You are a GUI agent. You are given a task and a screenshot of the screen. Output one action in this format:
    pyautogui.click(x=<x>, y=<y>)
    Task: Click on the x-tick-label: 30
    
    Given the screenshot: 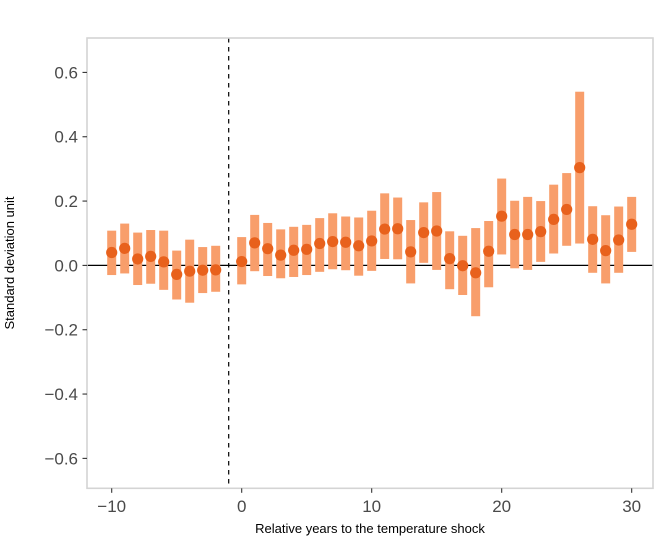 What is the action you would take?
    pyautogui.click(x=631, y=506)
    